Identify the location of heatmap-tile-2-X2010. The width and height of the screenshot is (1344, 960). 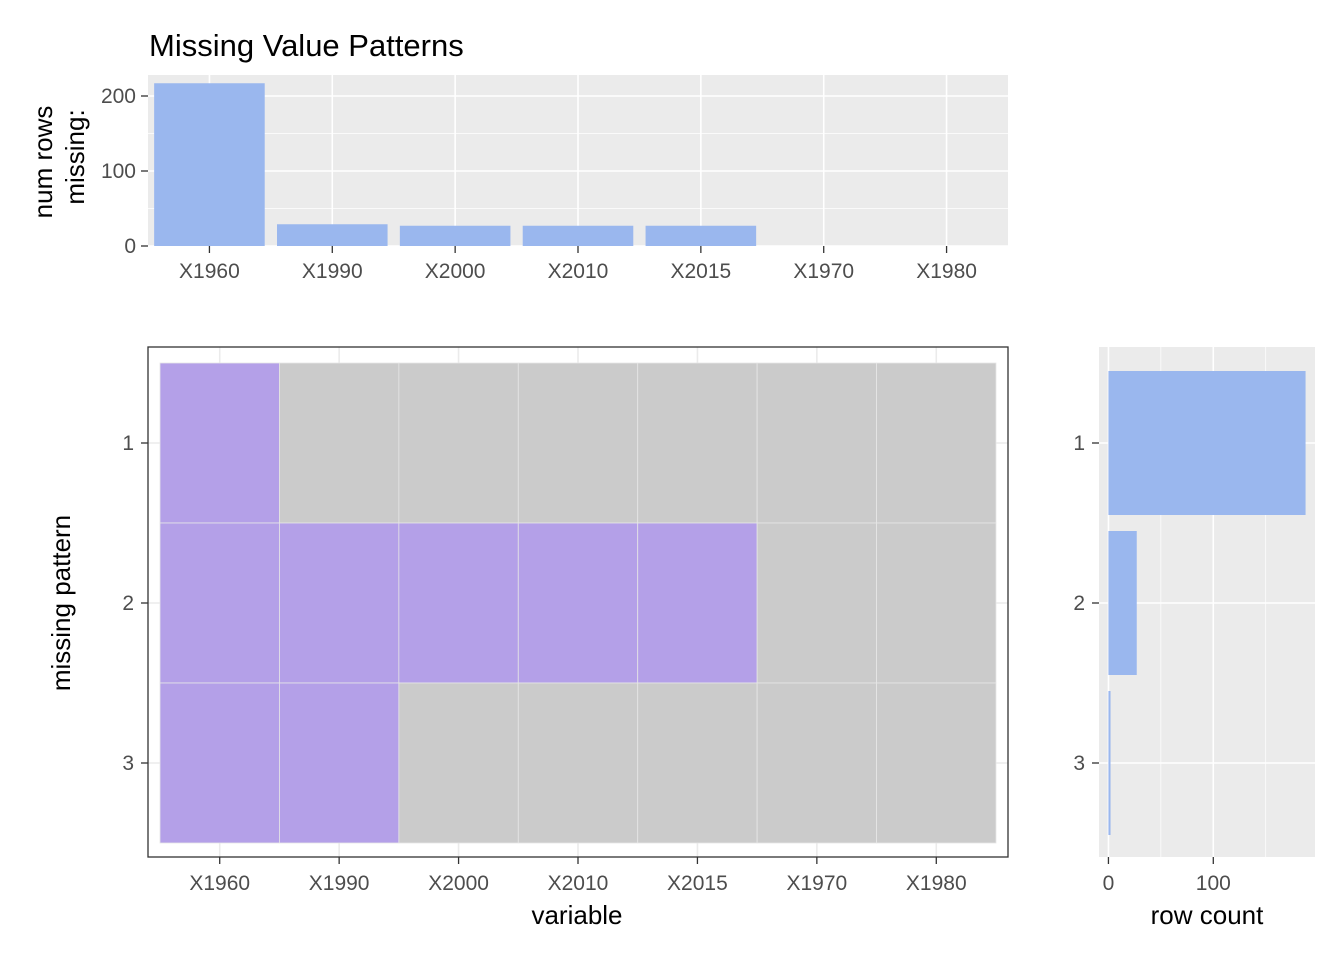
(578, 603).